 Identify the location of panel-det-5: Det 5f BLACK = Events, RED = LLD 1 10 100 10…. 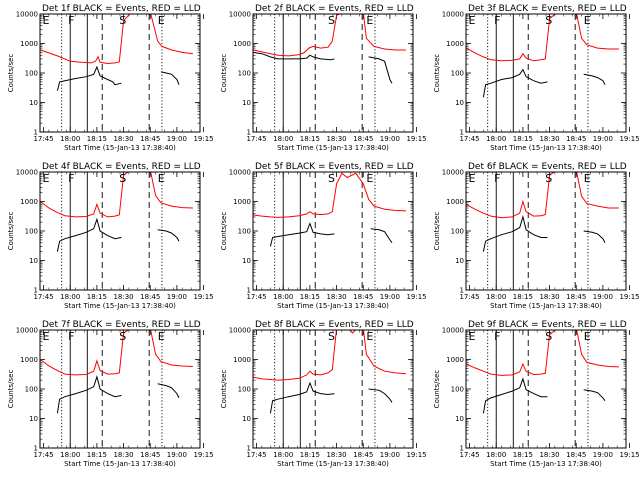
(323, 236).